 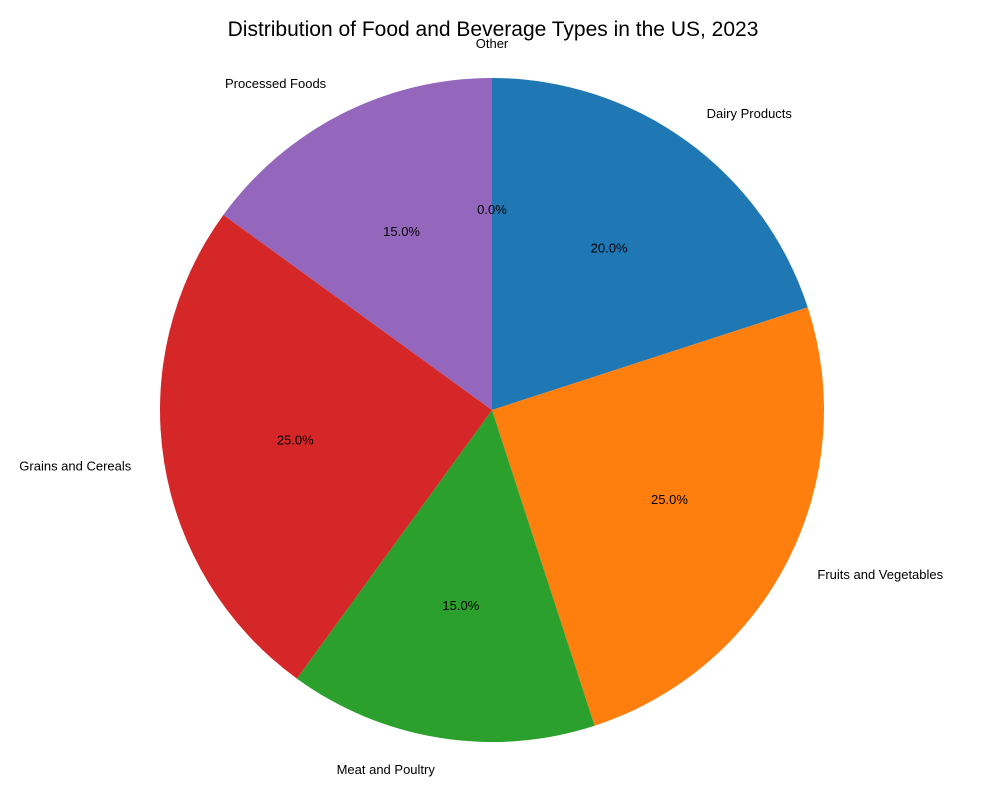 What do you see at coordinates (75, 466) in the screenshot?
I see `label-grains-and-cereals: Grains and Cereals` at bounding box center [75, 466].